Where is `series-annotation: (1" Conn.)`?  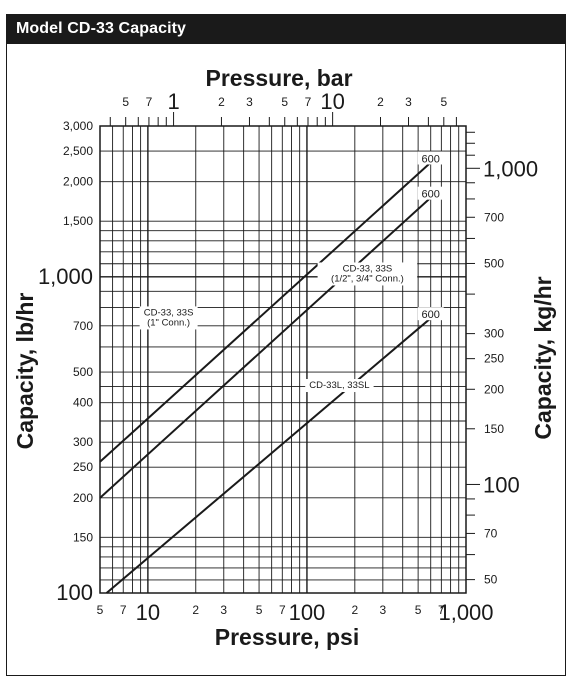
series-annotation: (1" Conn.) is located at coordinates (168, 322).